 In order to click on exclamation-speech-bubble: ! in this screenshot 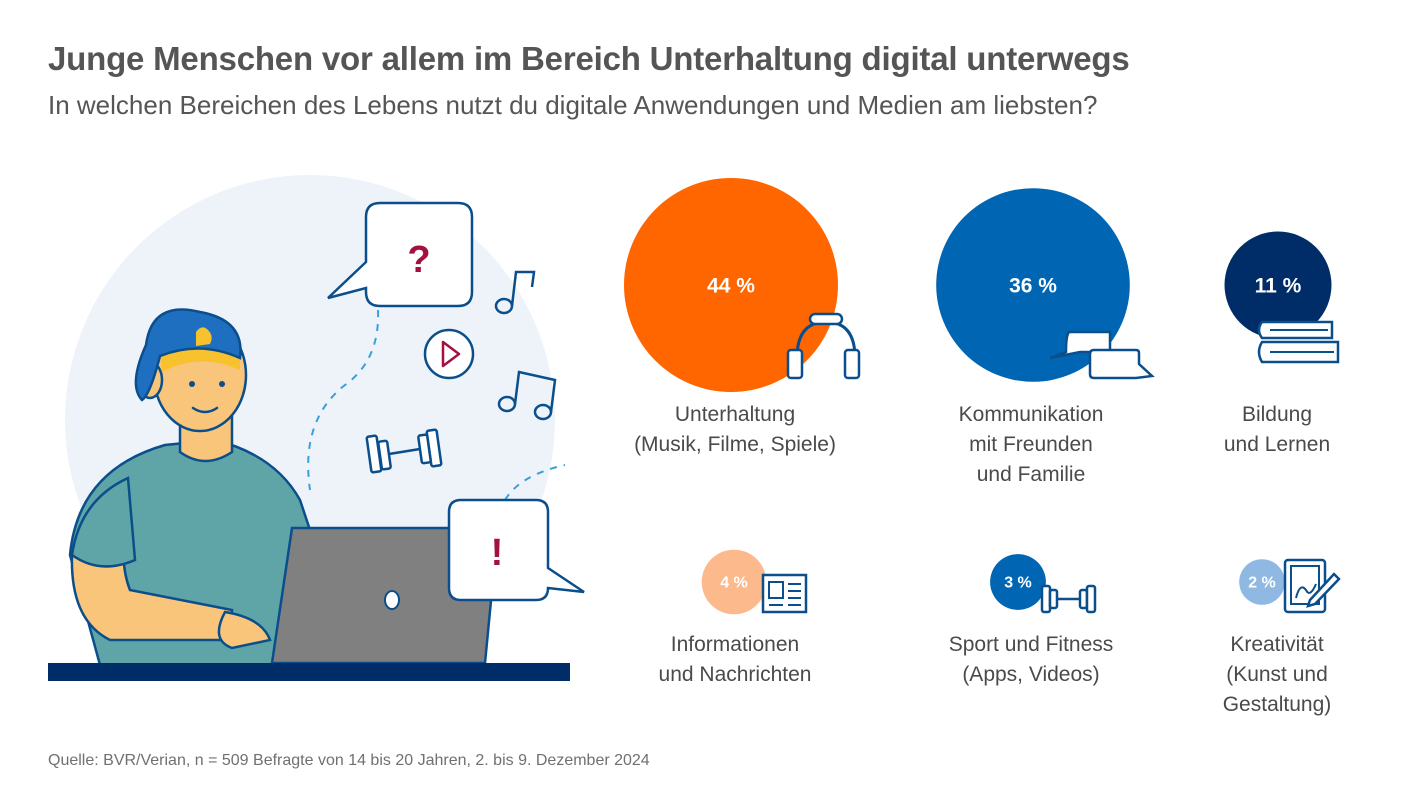, I will do `click(516, 550)`.